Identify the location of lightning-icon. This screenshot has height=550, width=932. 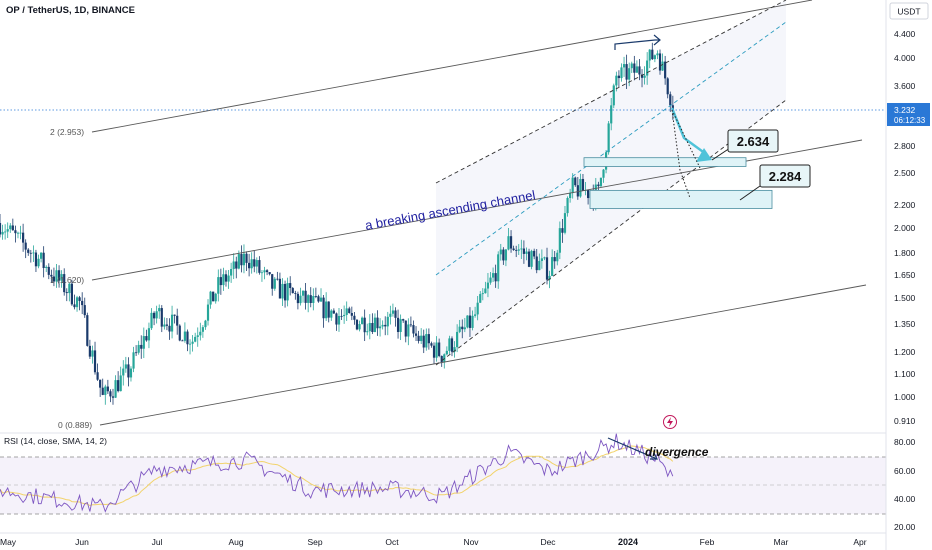
(670, 422).